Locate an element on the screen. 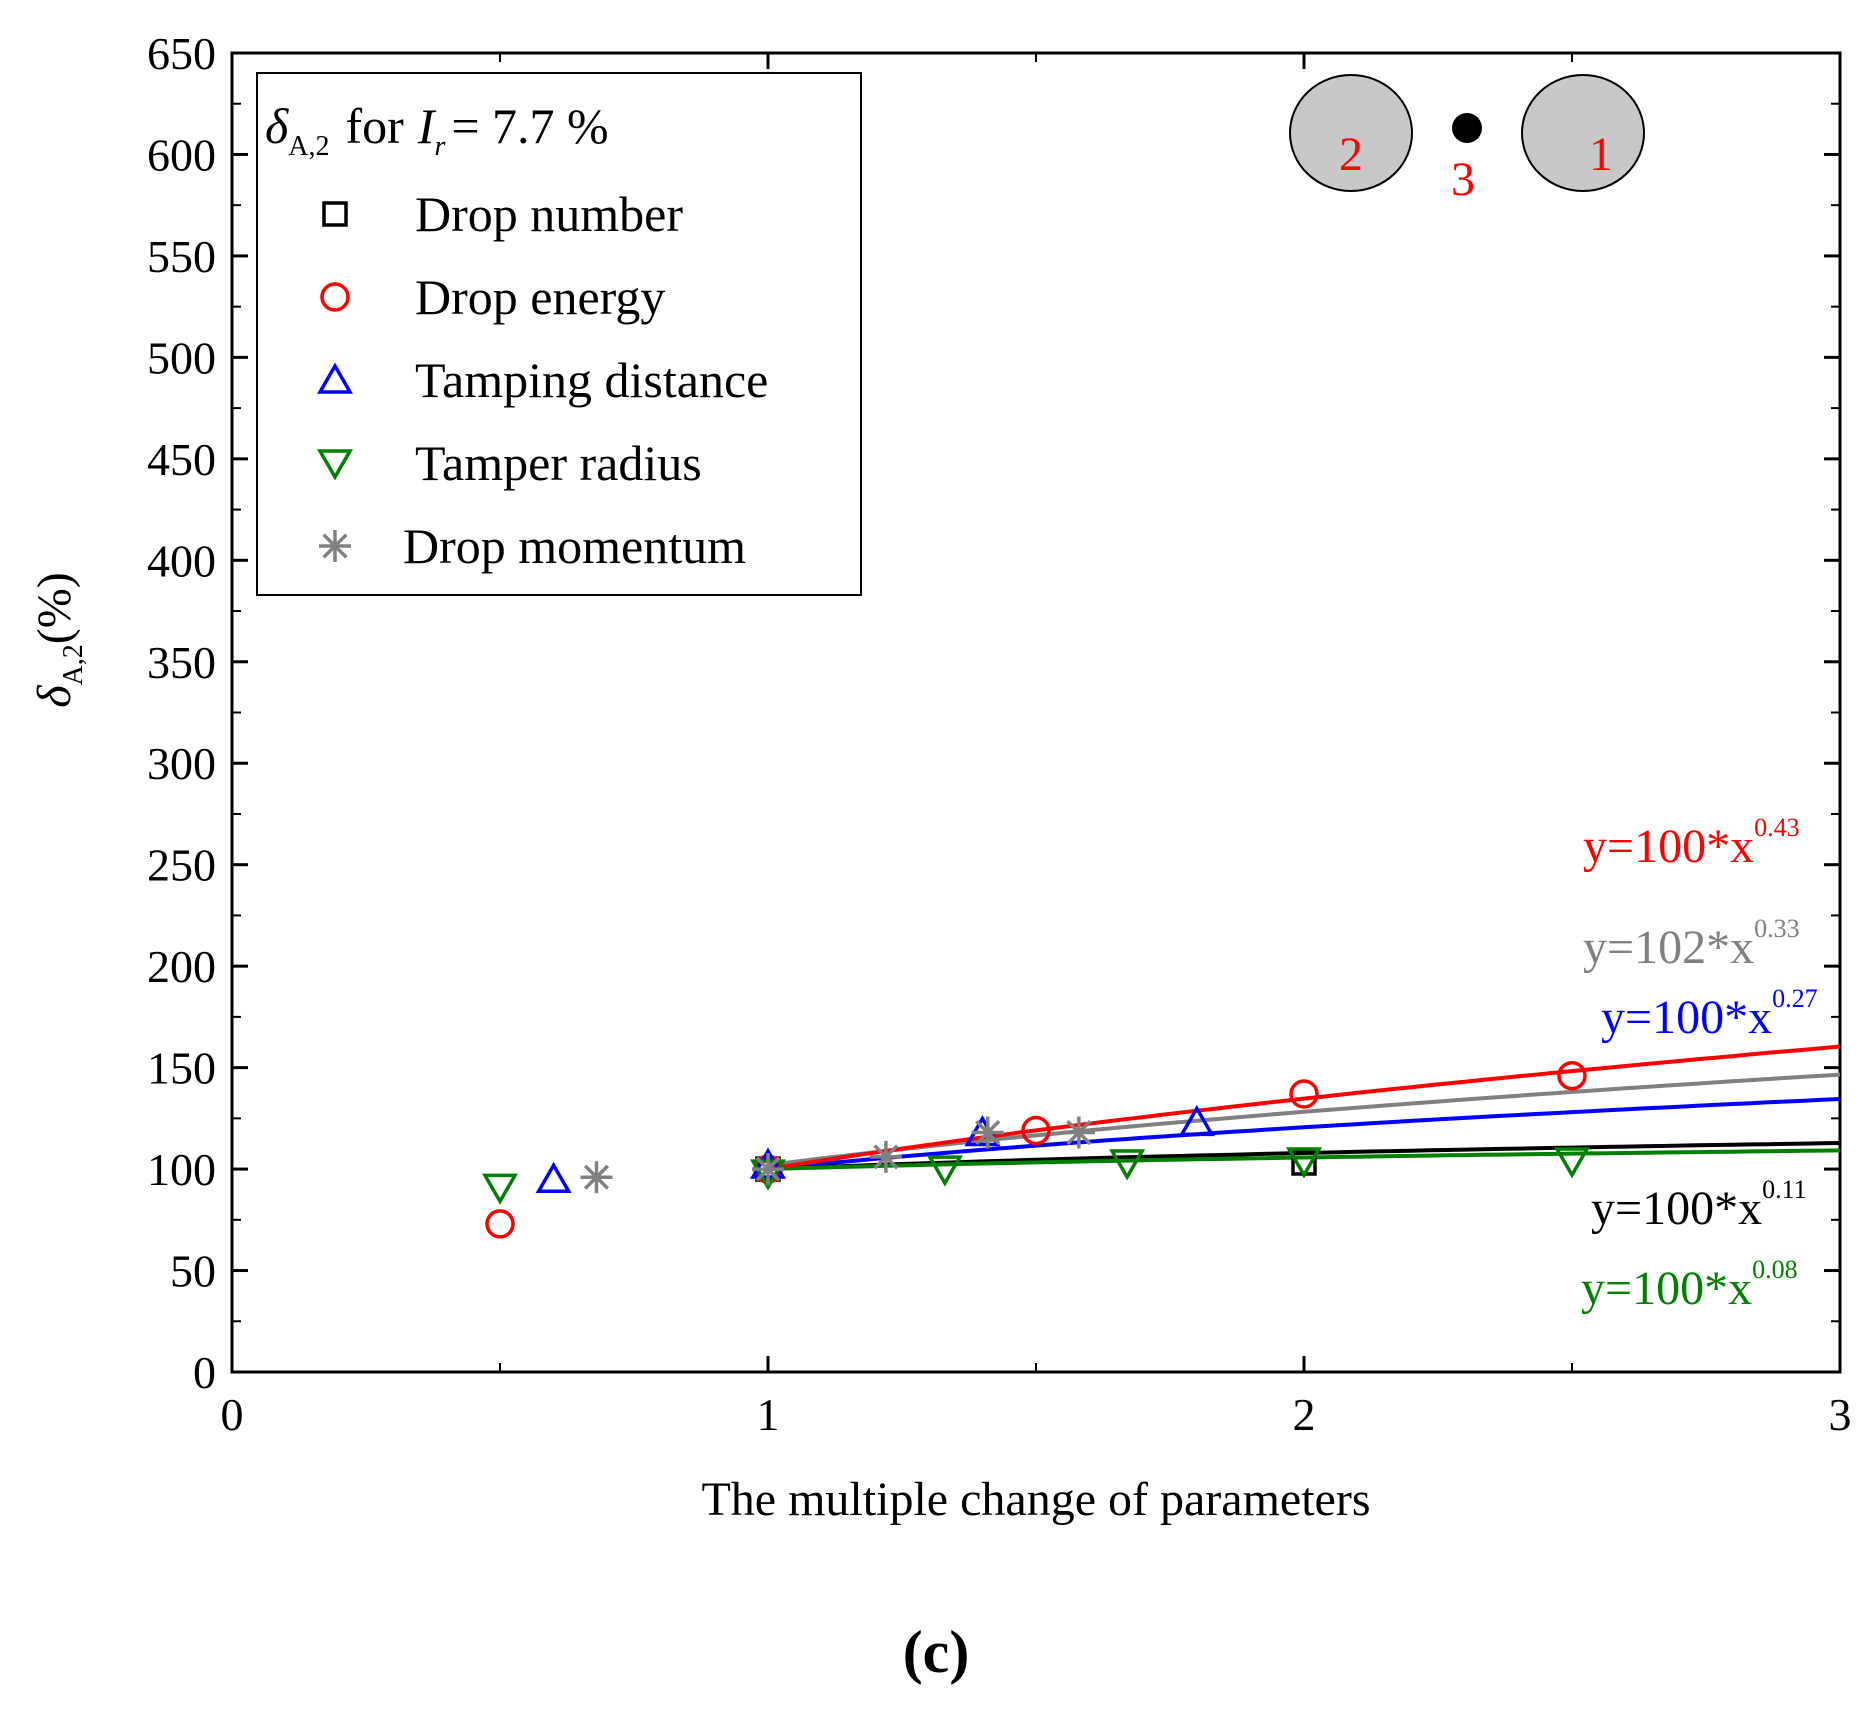  legend-title: δA,2 for Ir = 7.7 % is located at coordinates (437, 130).